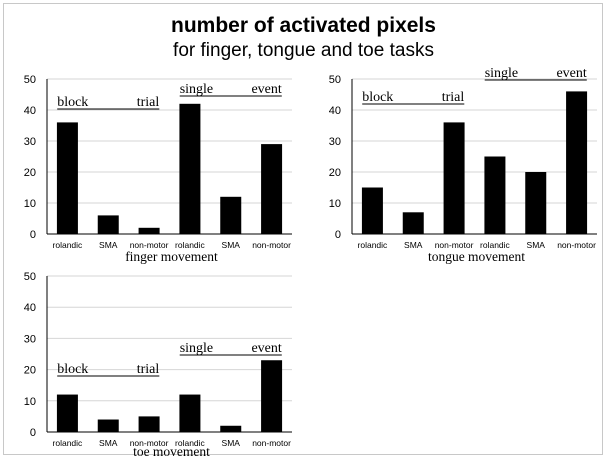  What do you see at coordinates (303, 50) in the screenshot?
I see `figure-subtitle: for finger, tongue and toe tasks` at bounding box center [303, 50].